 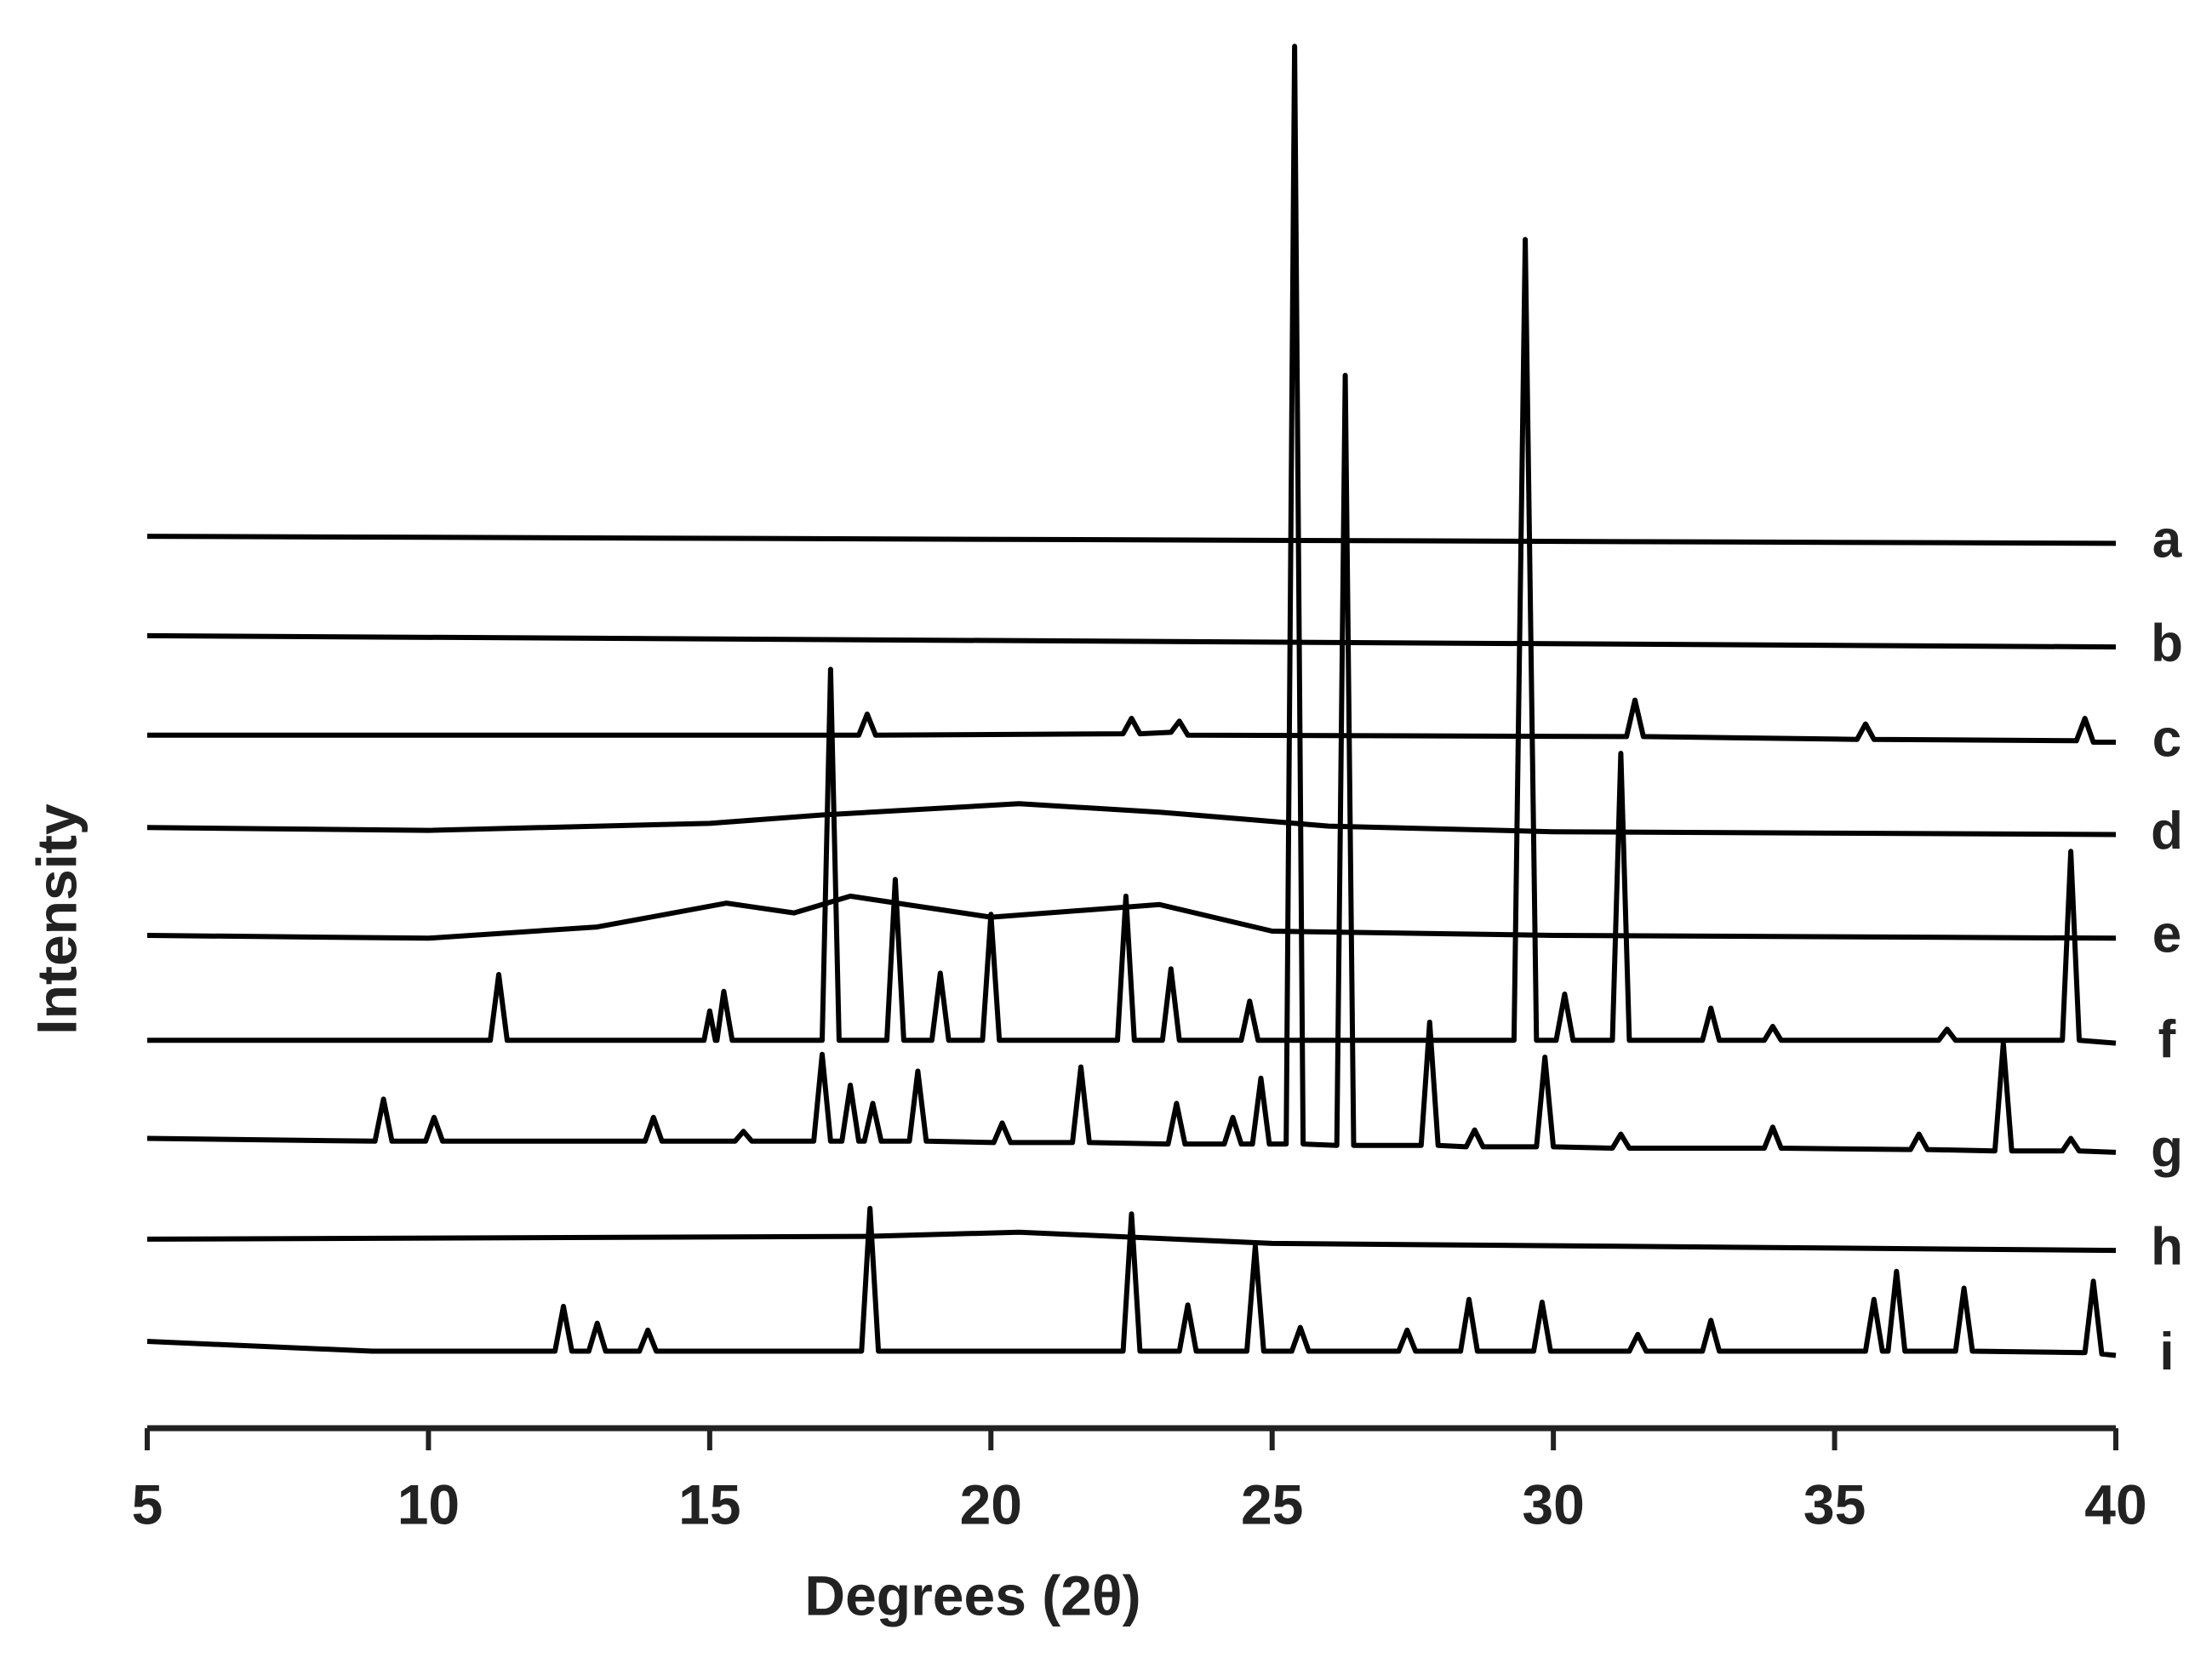 What do you see at coordinates (709, 1503) in the screenshot?
I see `x-tick-label: 15` at bounding box center [709, 1503].